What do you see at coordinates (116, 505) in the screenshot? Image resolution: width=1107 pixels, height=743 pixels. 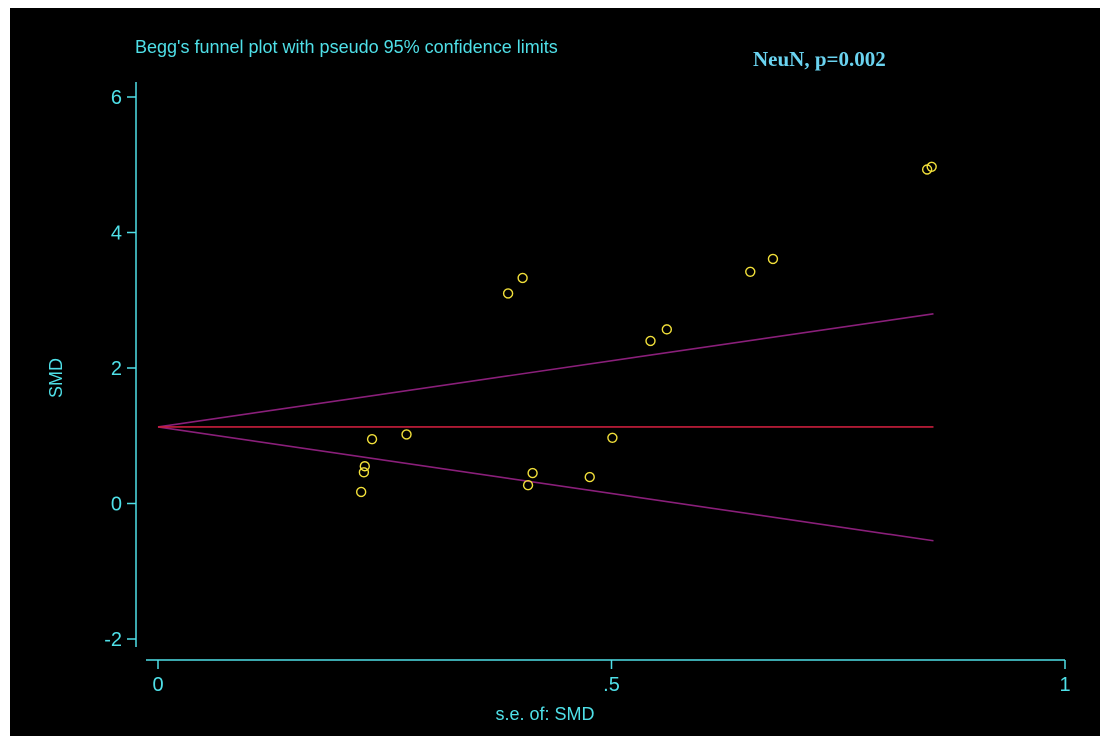 I see `y-tick-label: 0` at bounding box center [116, 505].